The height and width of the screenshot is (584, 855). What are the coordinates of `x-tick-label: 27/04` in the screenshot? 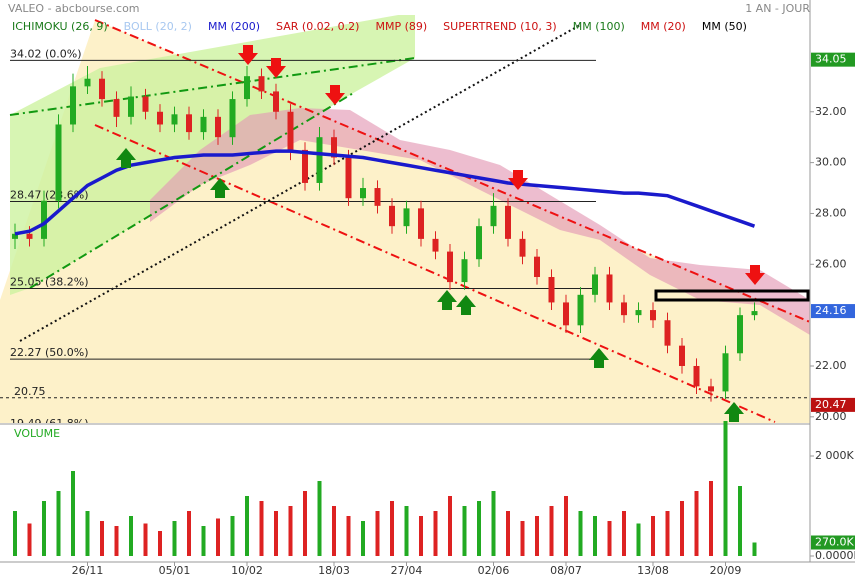 It's located at (407, 570).